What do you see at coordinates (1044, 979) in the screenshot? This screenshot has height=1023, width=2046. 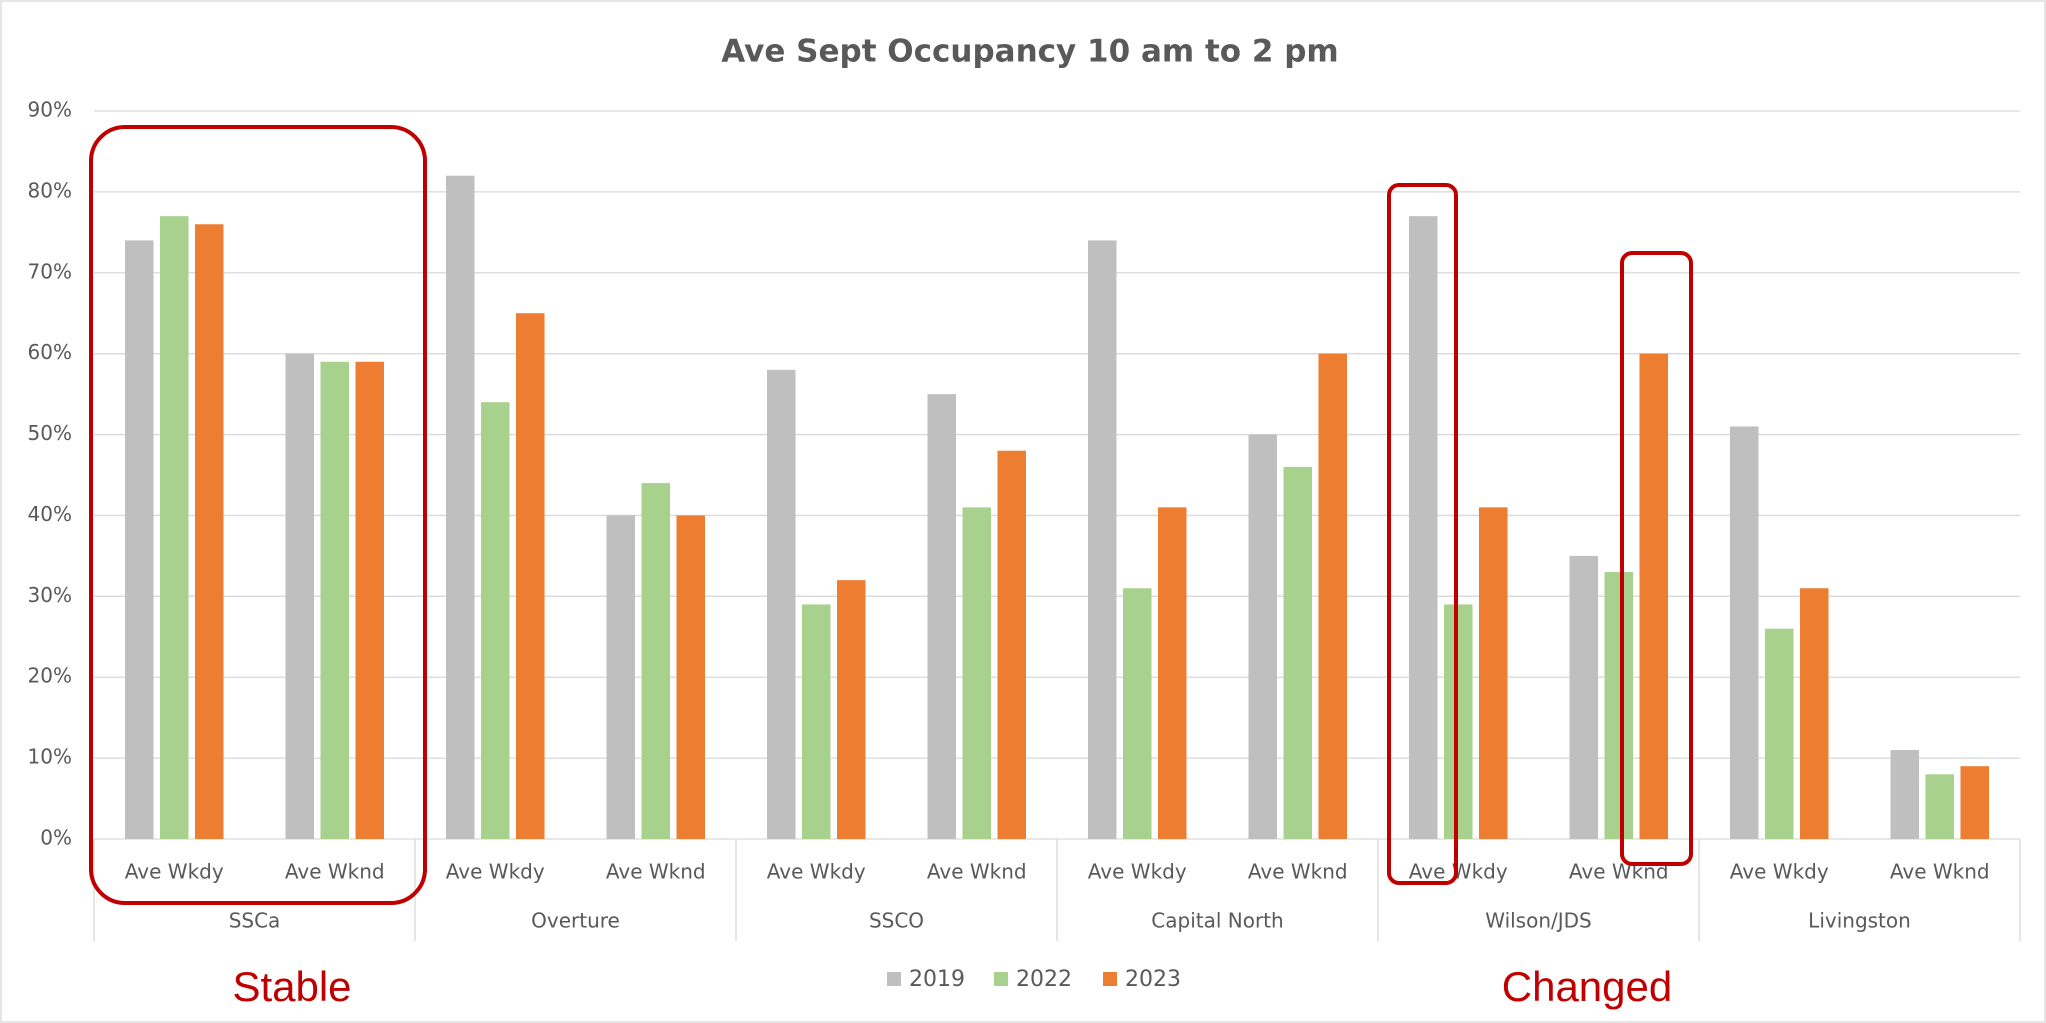 I see `legend-label: 2022` at bounding box center [1044, 979].